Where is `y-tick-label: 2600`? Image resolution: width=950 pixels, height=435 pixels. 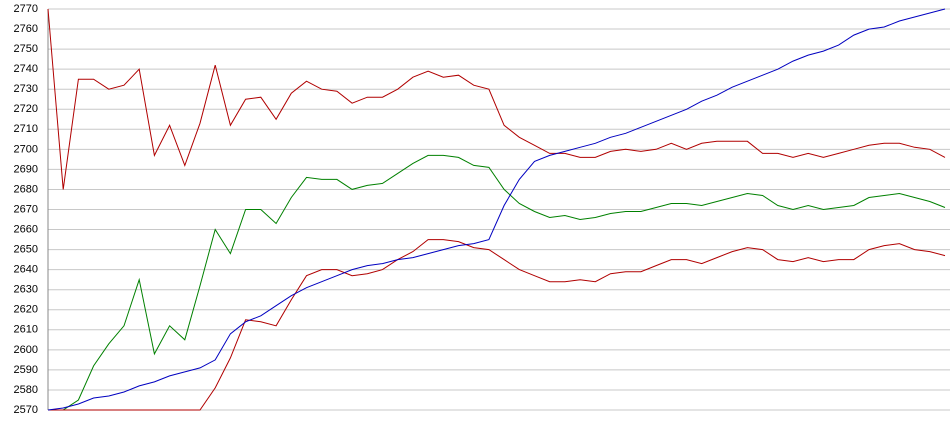 y-tick-label: 2600 is located at coordinates (26, 350).